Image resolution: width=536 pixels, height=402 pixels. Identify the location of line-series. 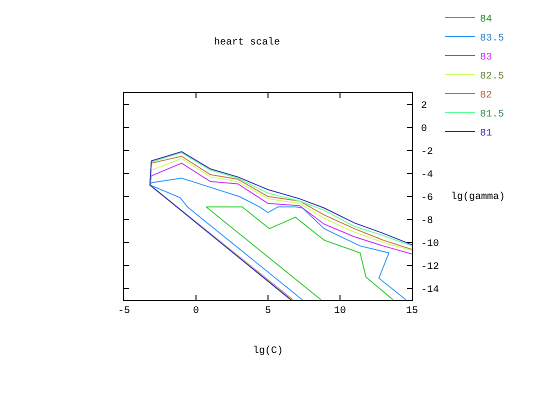
(300, 253).